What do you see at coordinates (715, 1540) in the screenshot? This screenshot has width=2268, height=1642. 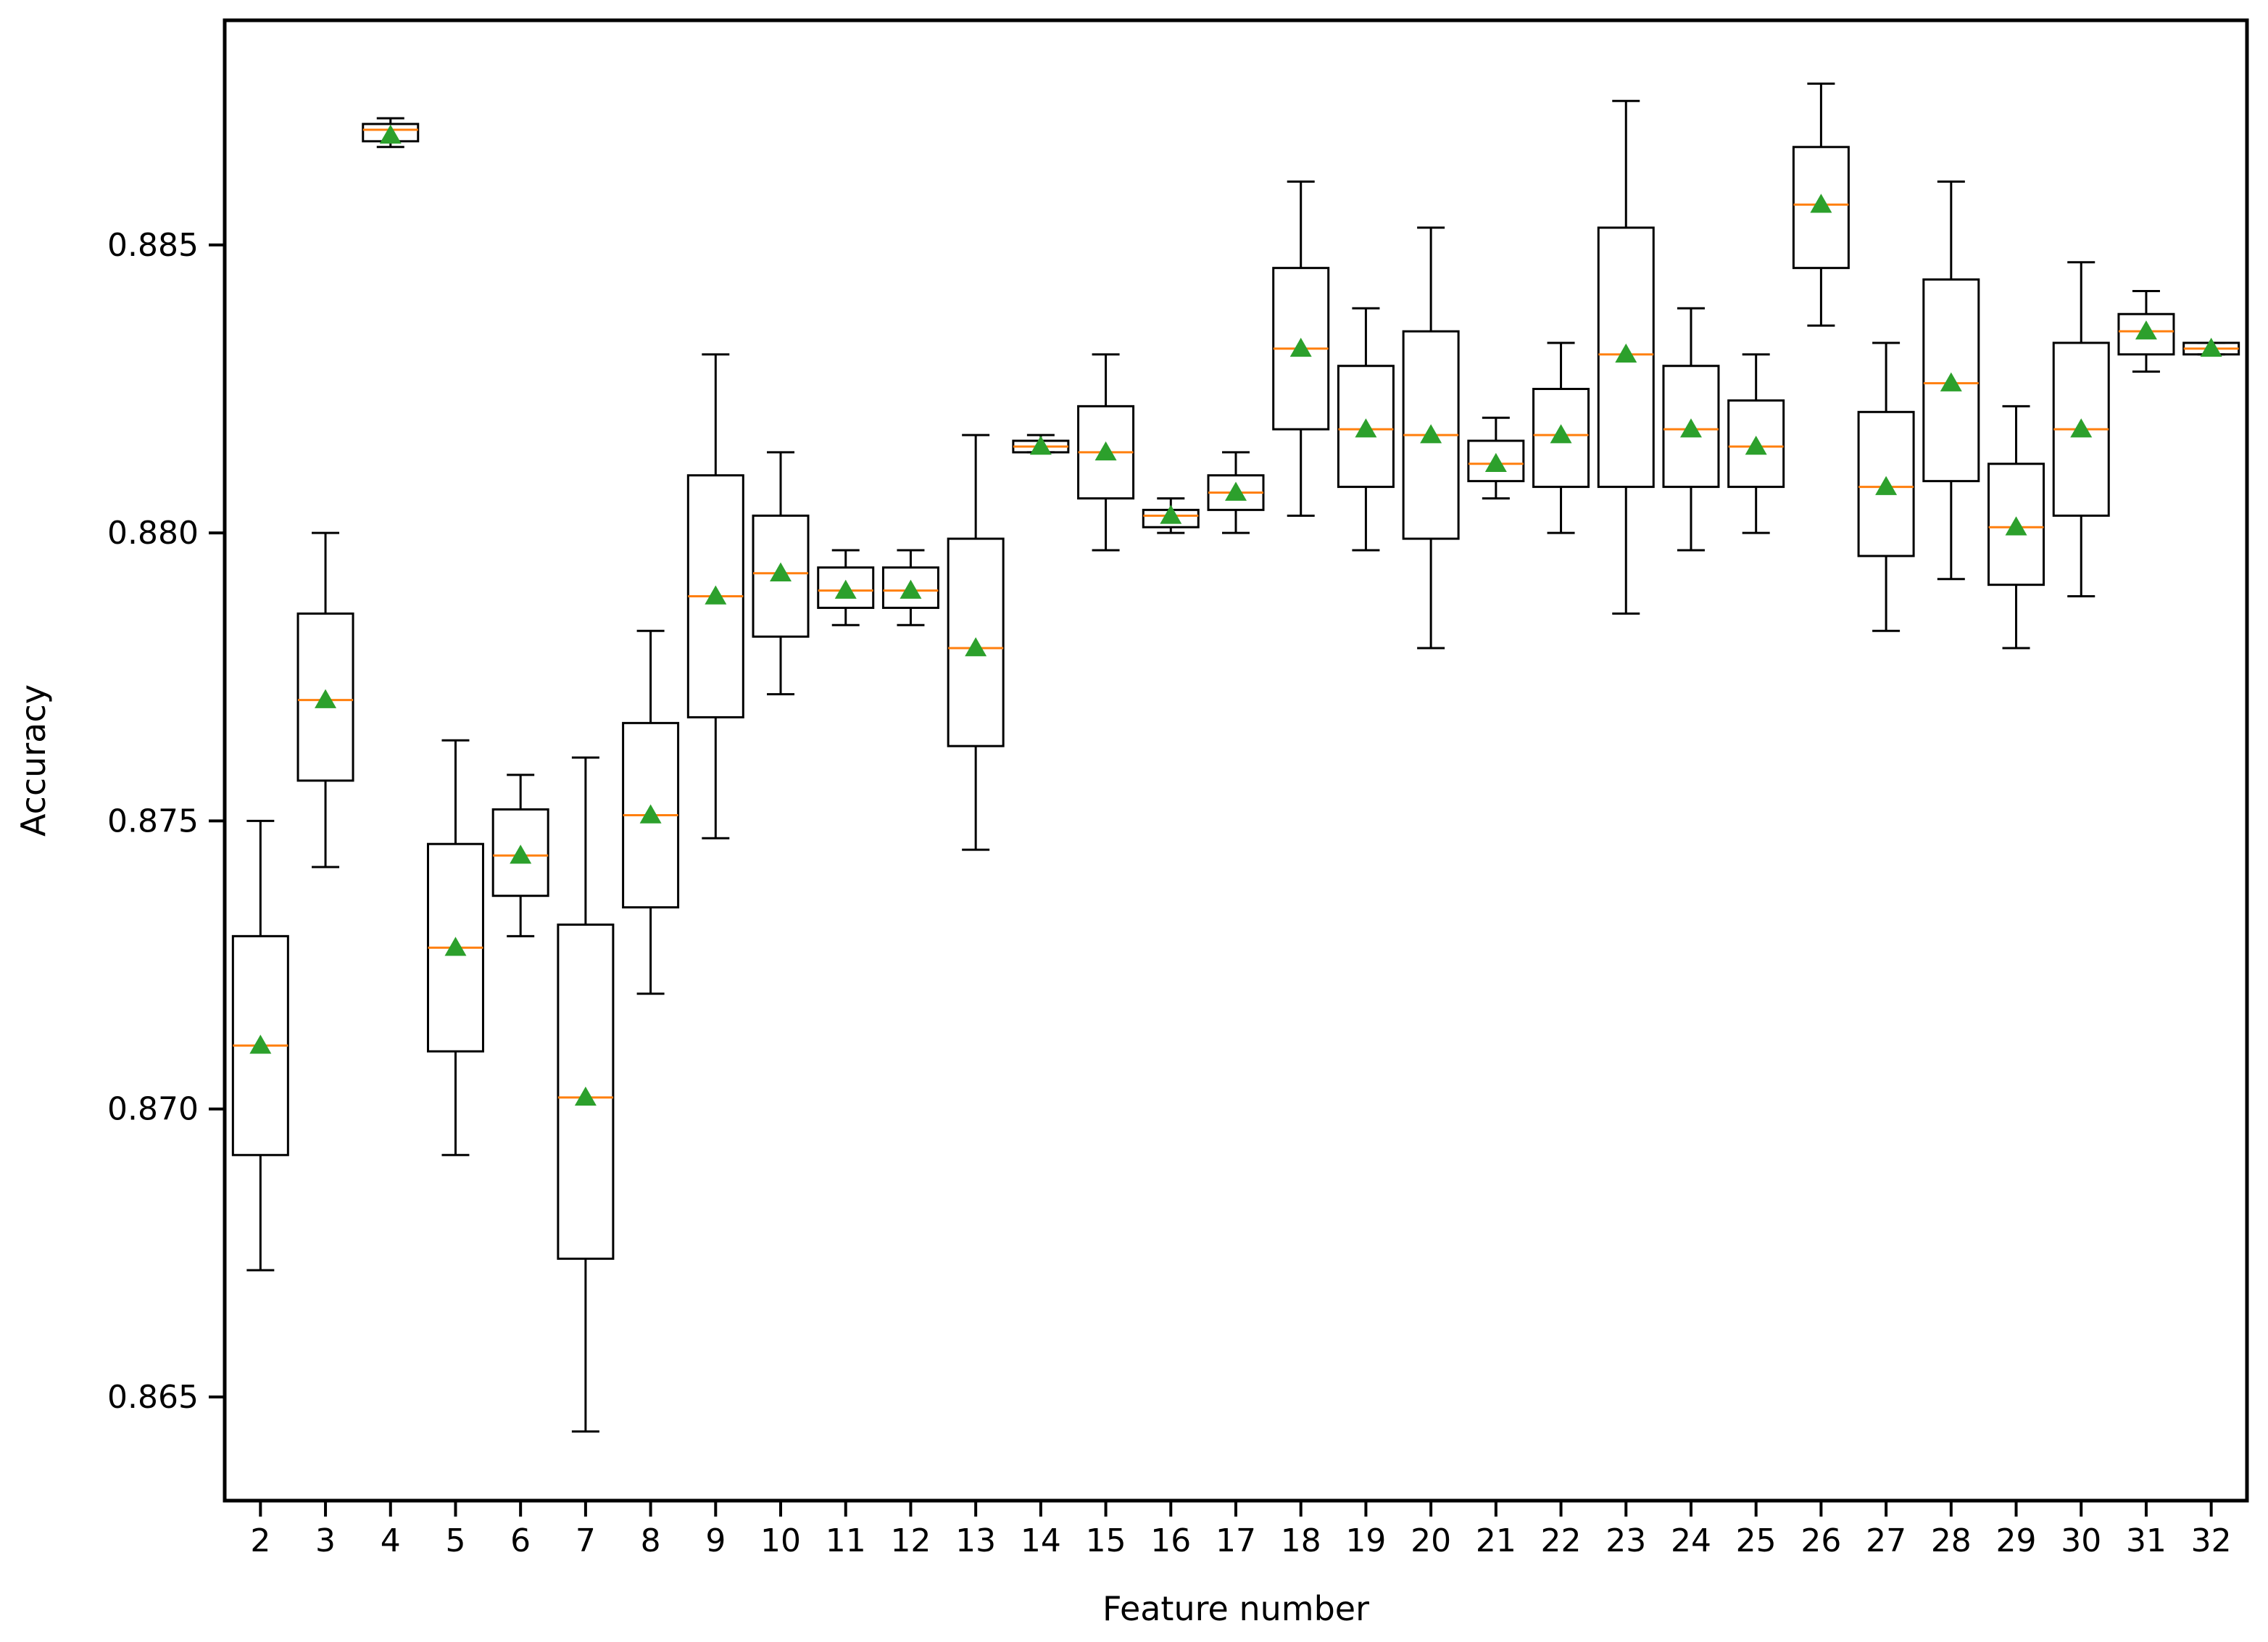 I see `x-tick-label: 9` at bounding box center [715, 1540].